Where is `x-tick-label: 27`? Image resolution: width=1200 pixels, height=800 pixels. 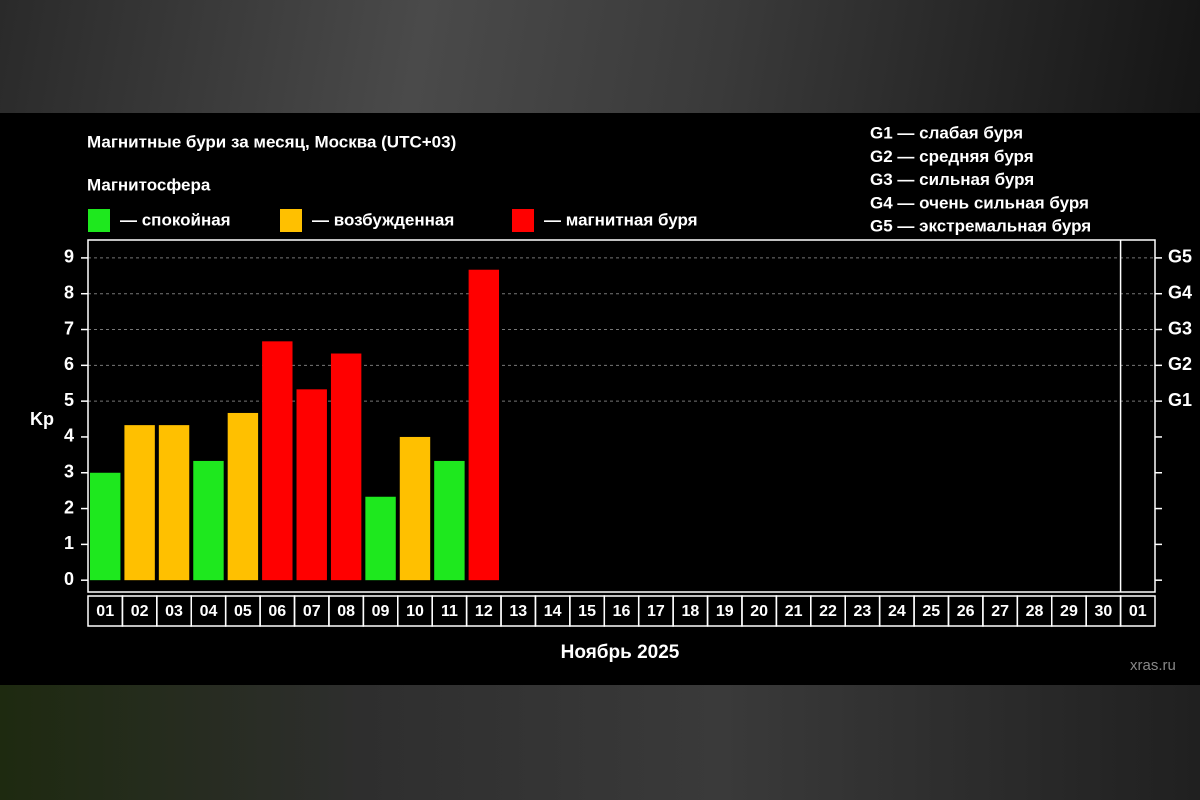 x-tick-label: 27 is located at coordinates (1000, 611).